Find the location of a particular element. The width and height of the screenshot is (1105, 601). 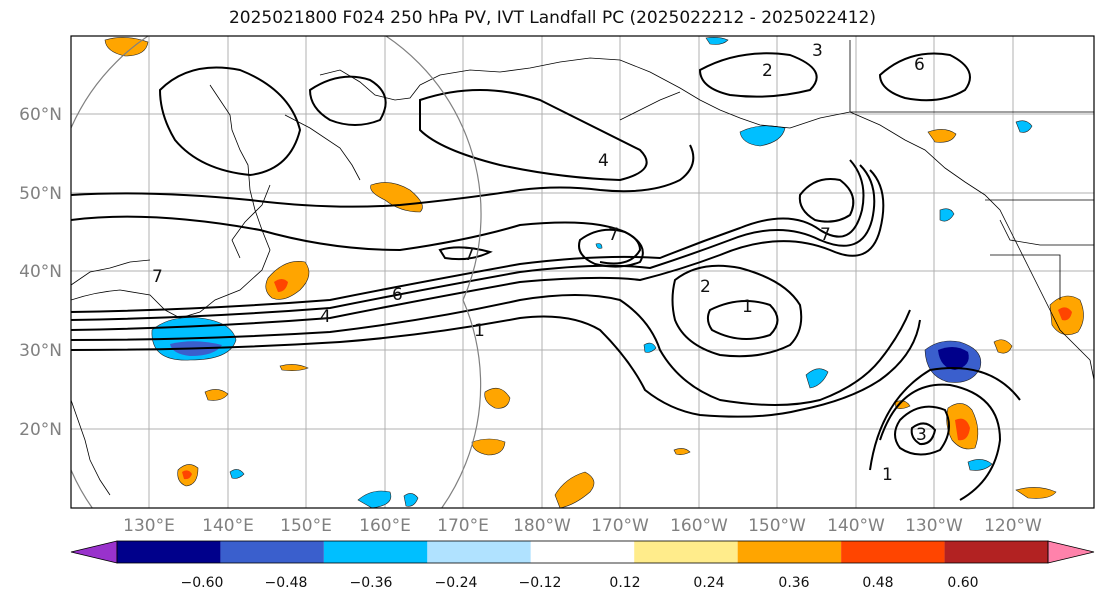

colorbar-outline is located at coordinates (582, 552).